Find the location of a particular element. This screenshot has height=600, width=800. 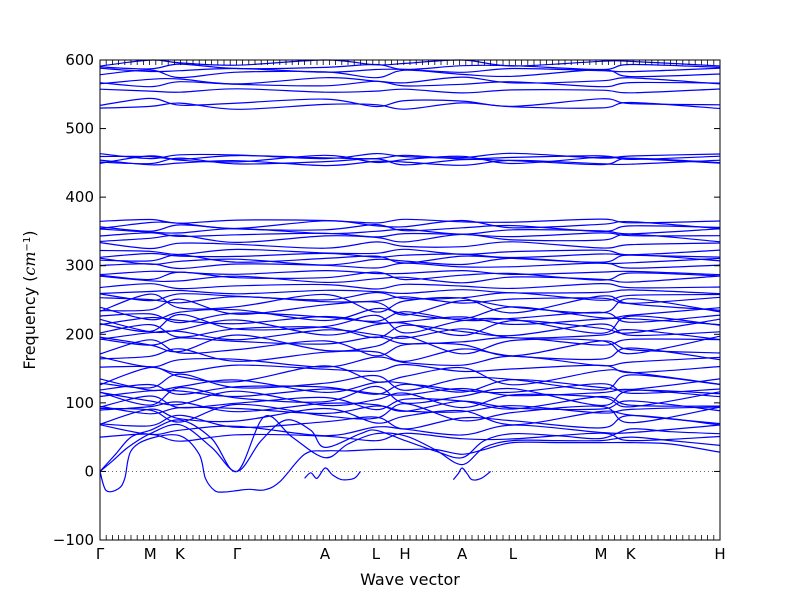

y-tick-label: 400 is located at coordinates (79, 197).